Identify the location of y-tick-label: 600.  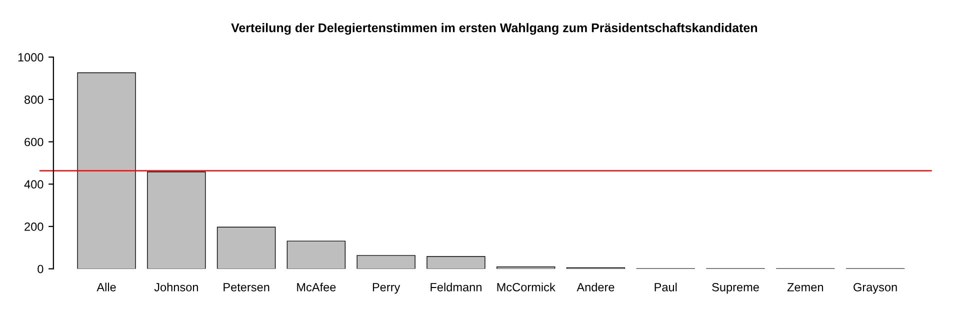
(34, 142).